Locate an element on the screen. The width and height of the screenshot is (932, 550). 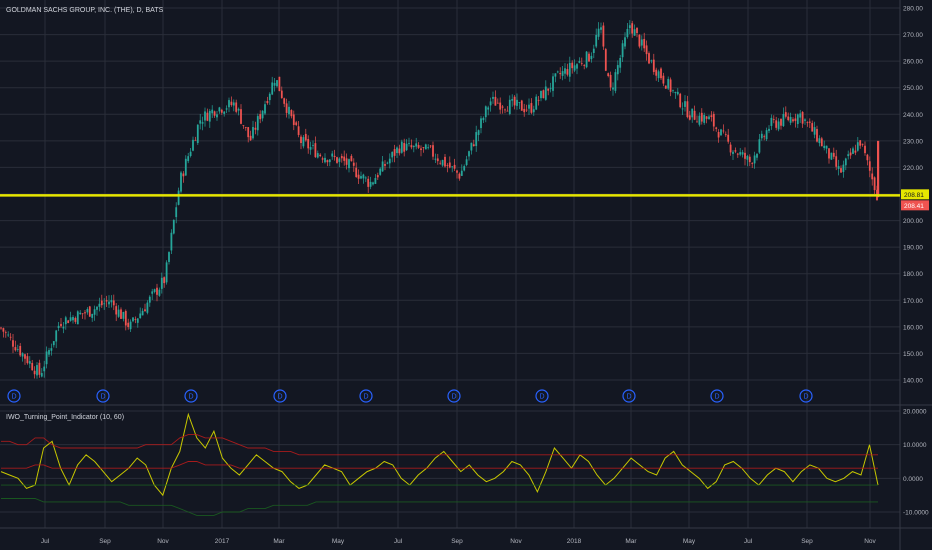
time-tick-label: May is located at coordinates (338, 541).